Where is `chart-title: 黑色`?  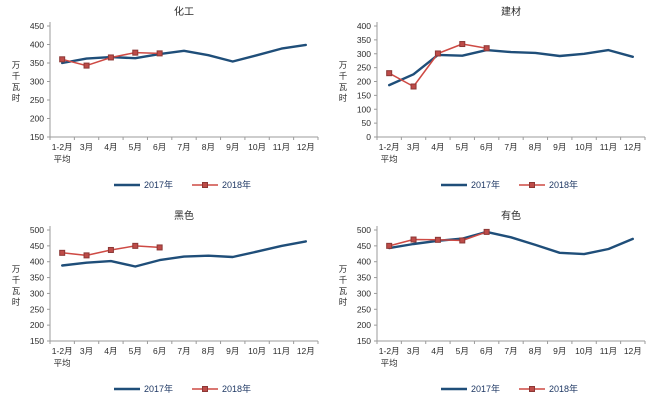
chart-title: 黑色 is located at coordinates (184, 215).